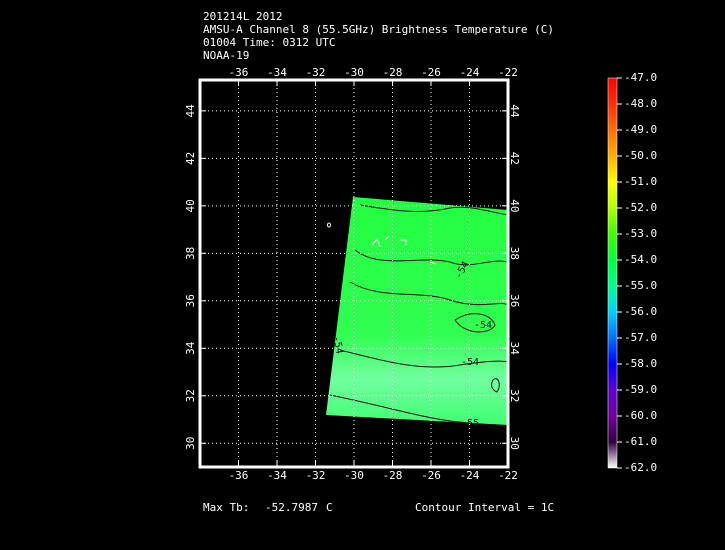 The image size is (725, 550). Describe the element at coordinates (242, 16) in the screenshot. I see `title-line: 201214L 2012` at that location.